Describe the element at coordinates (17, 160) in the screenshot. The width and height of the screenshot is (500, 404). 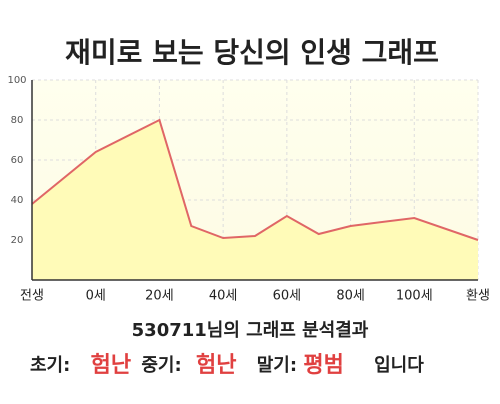
I see `y-tick-label: 60` at that location.